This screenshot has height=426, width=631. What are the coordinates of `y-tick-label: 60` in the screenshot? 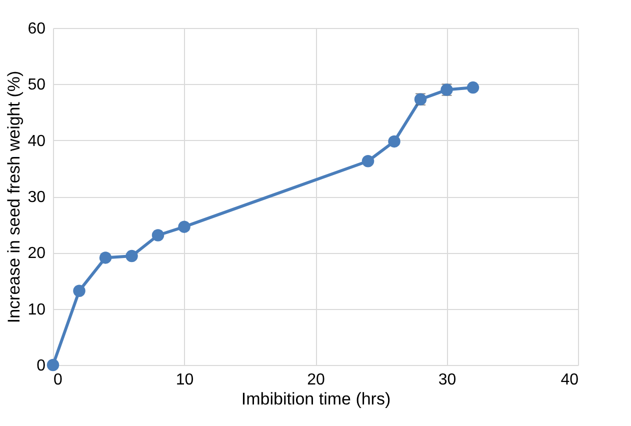 It's located at (37, 29).